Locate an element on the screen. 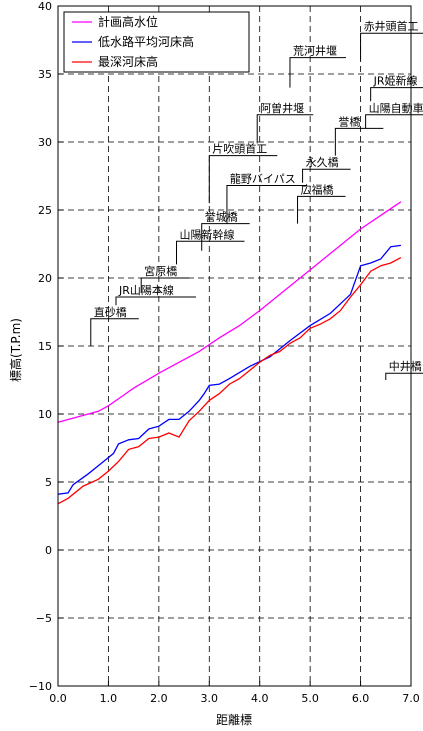 The image size is (423, 731). legend: 計画高水位 低水路平均河床高 最深河床高 is located at coordinates (156, 42).